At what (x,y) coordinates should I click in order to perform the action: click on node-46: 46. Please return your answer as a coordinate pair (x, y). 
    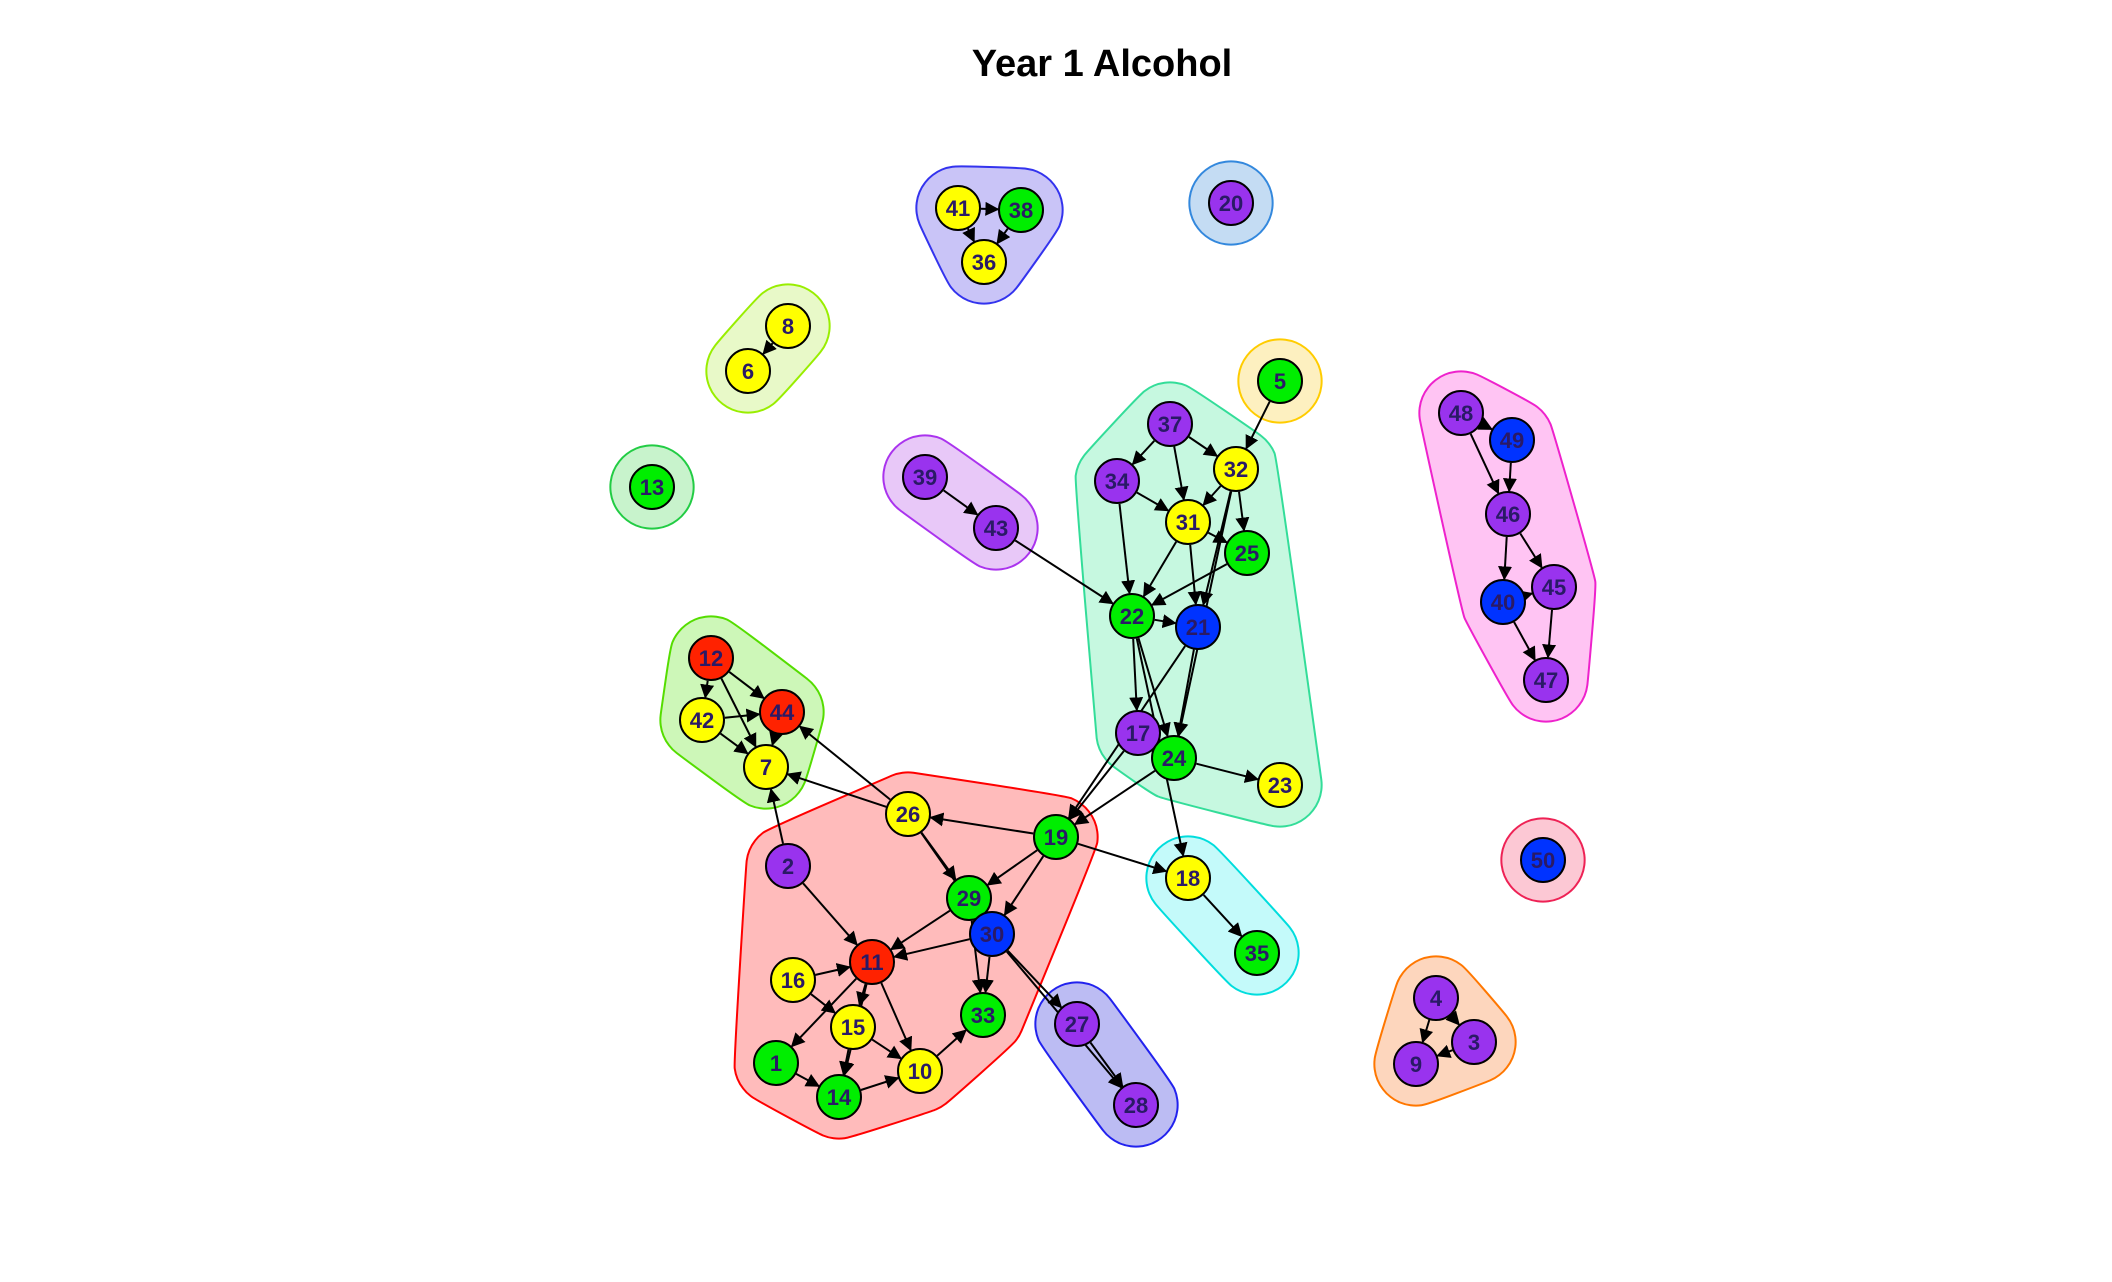
    Looking at the image, I should click on (1508, 514).